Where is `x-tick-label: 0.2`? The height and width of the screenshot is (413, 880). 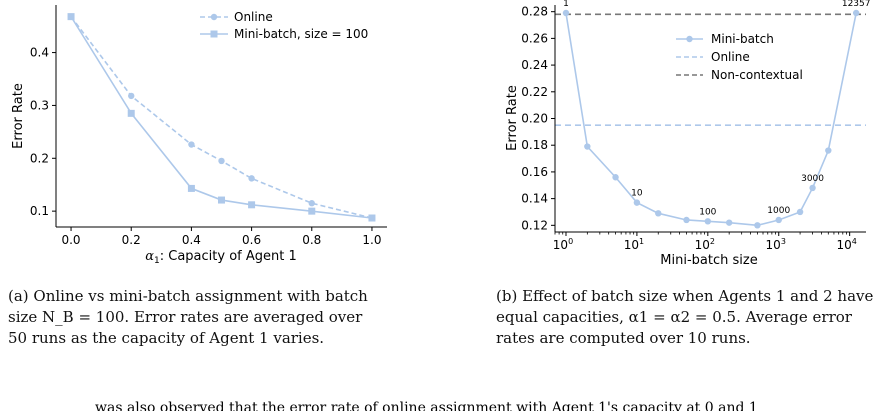 x-tick-label: 0.2 is located at coordinates (131, 240).